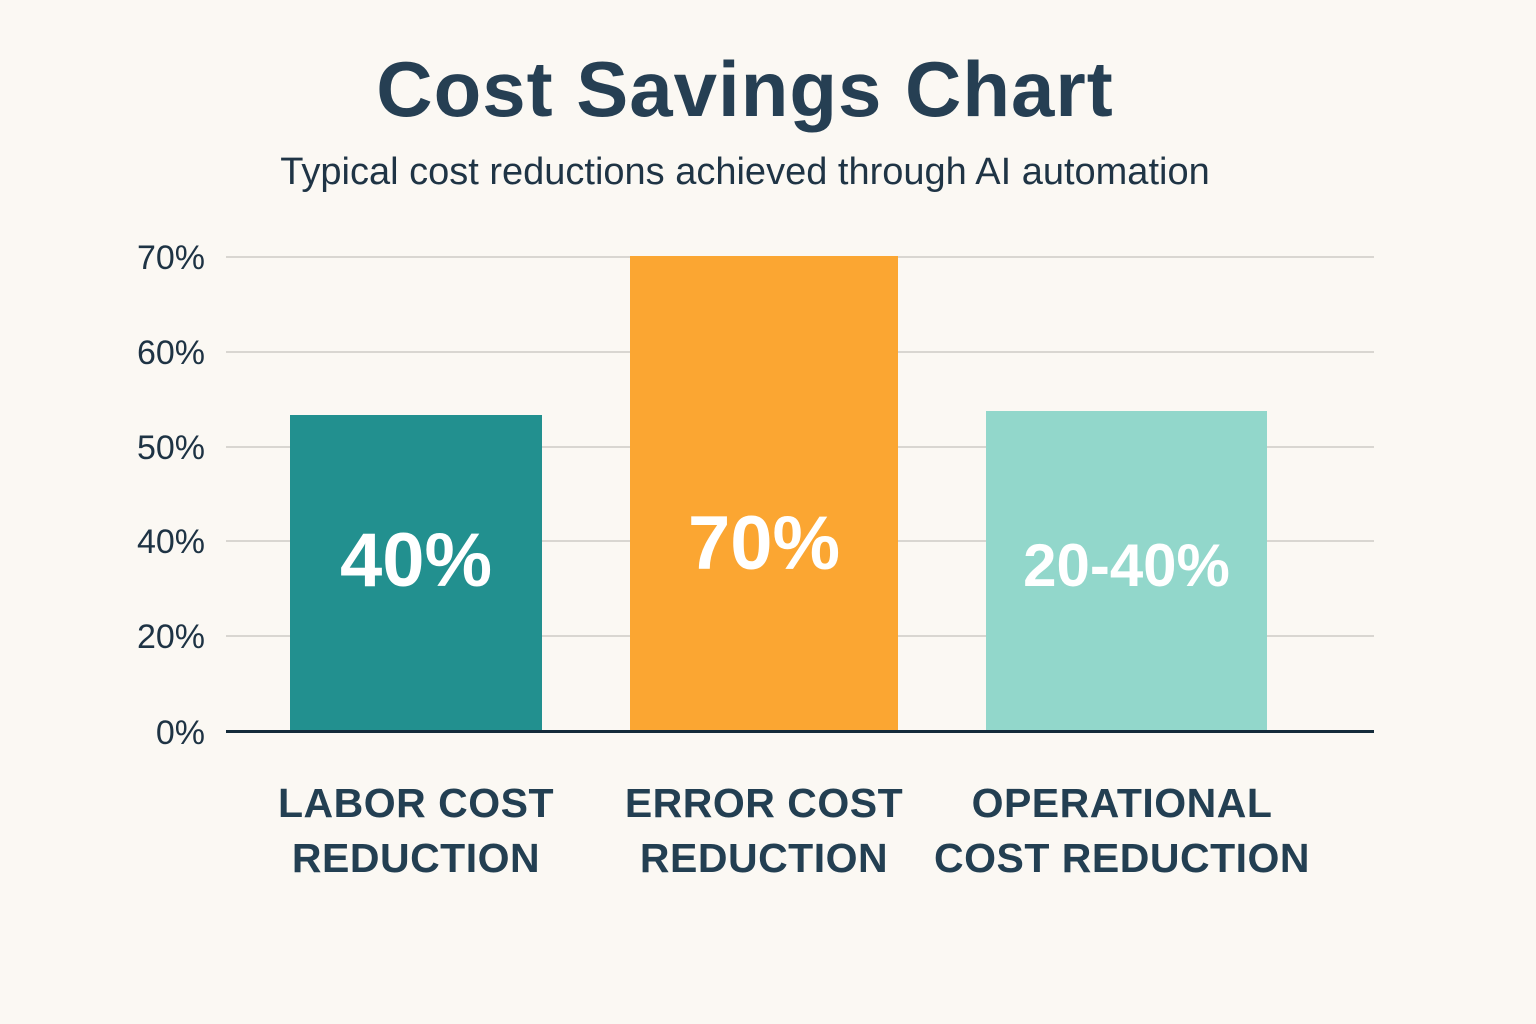 This screenshot has width=1536, height=1024. I want to click on bar-value-label: 70%, so click(764, 543).